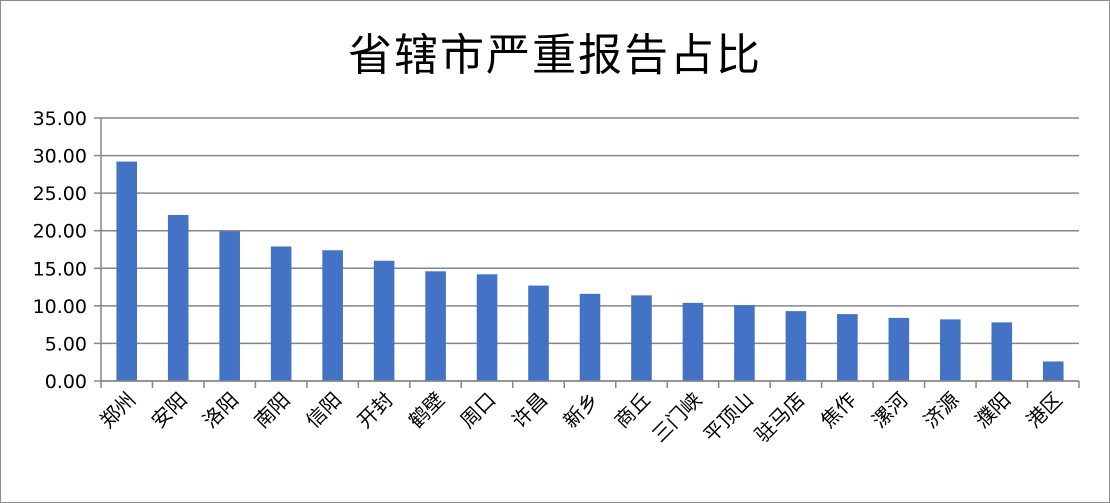  I want to click on y-tick-label: 0.00, so click(66, 382).